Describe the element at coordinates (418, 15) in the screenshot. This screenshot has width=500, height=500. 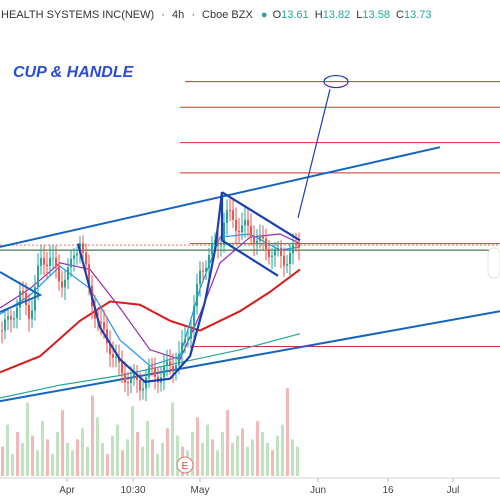
I see `ohlc-close-value: 13.73` at that location.